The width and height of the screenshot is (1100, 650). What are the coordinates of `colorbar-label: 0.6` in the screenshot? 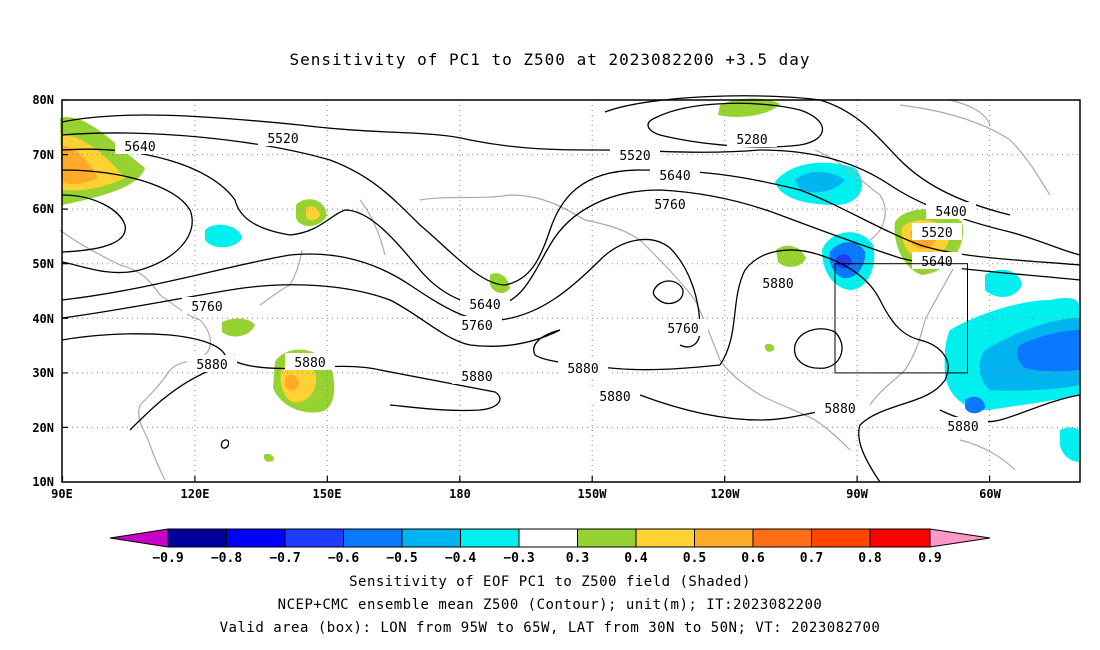 It's located at (753, 558).